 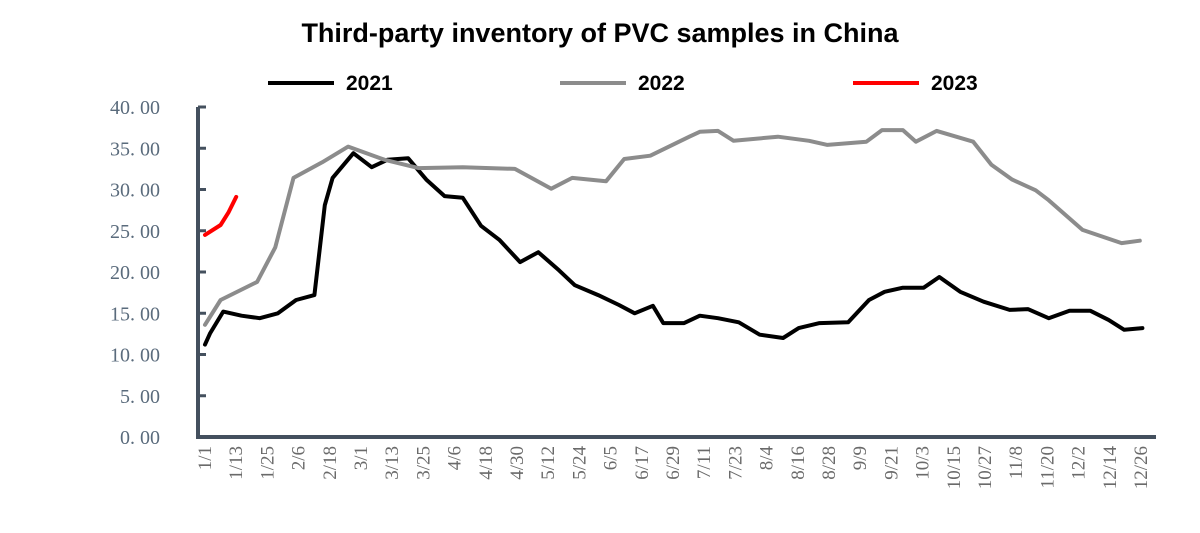 What do you see at coordinates (392, 463) in the screenshot?
I see `x-tick-label: 3/13` at bounding box center [392, 463].